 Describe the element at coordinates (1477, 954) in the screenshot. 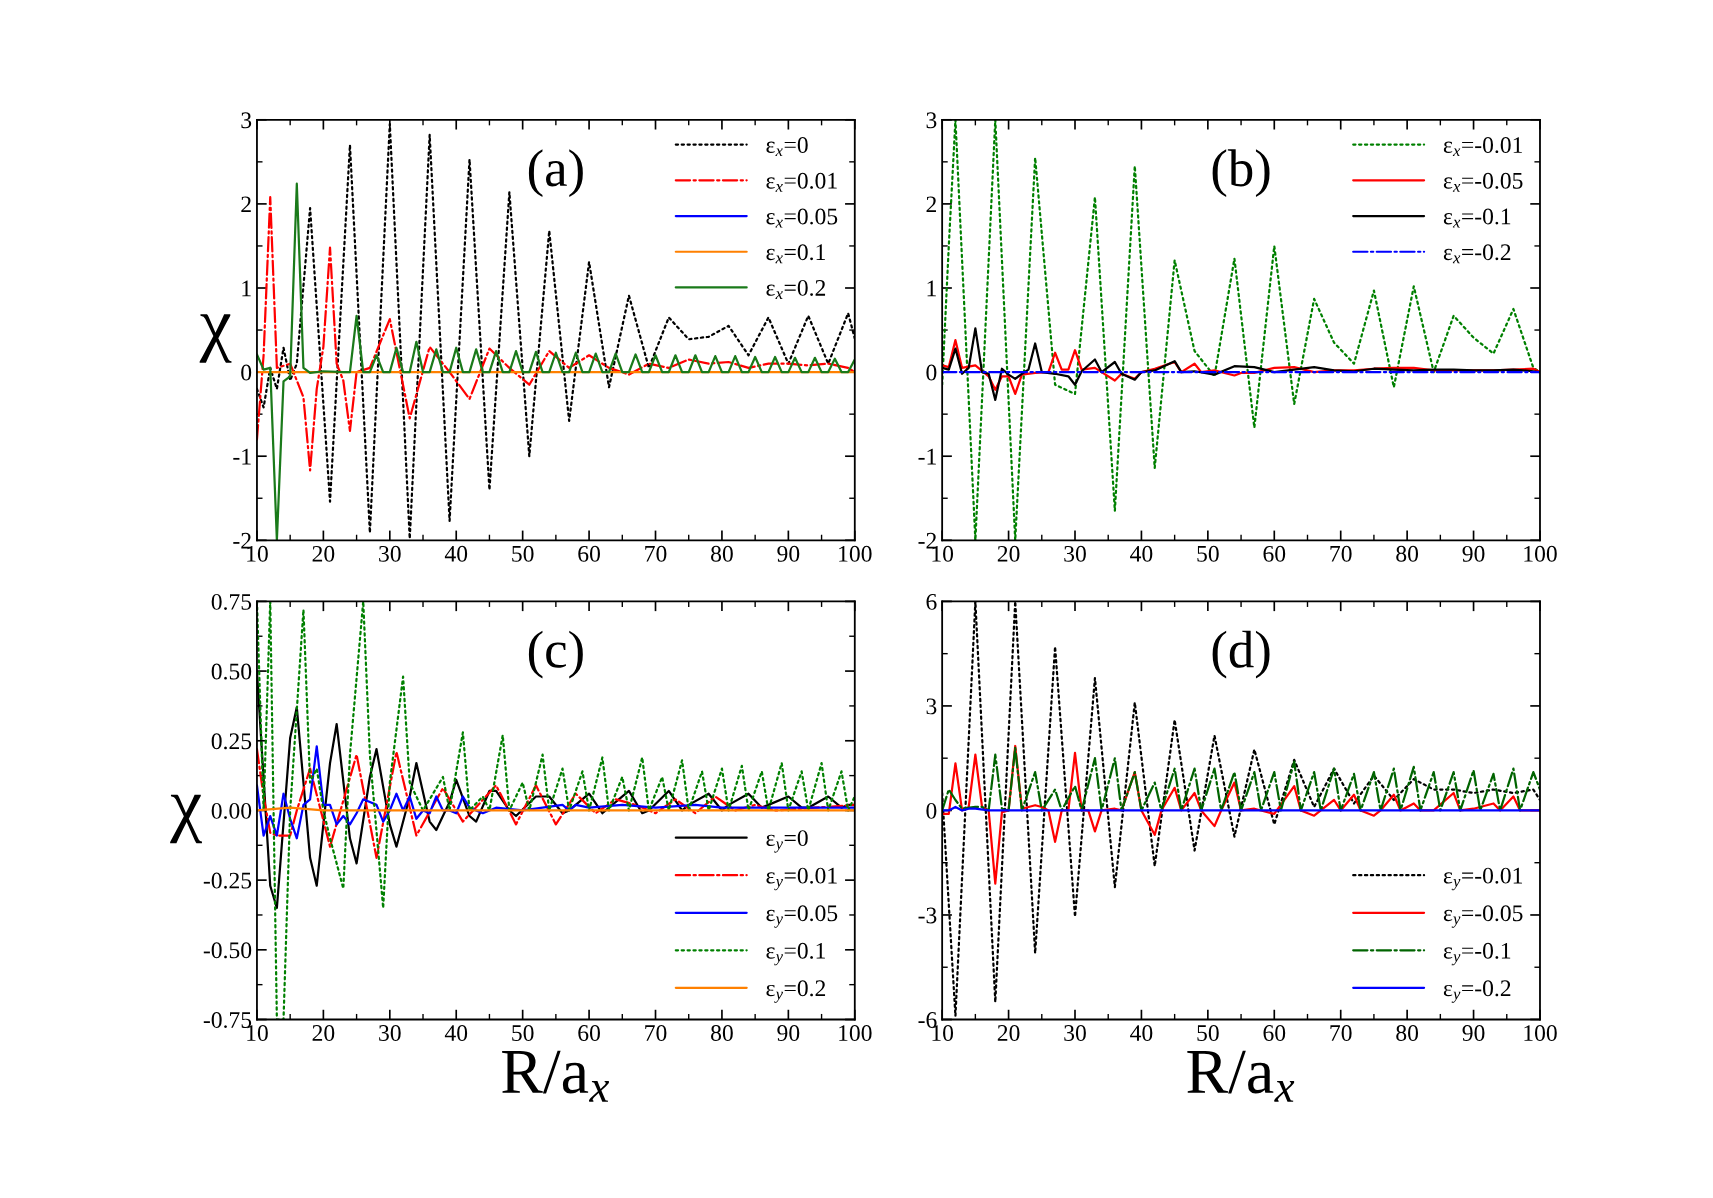

I see `legend-label: ε$_{y}$=-0.1` at that location.